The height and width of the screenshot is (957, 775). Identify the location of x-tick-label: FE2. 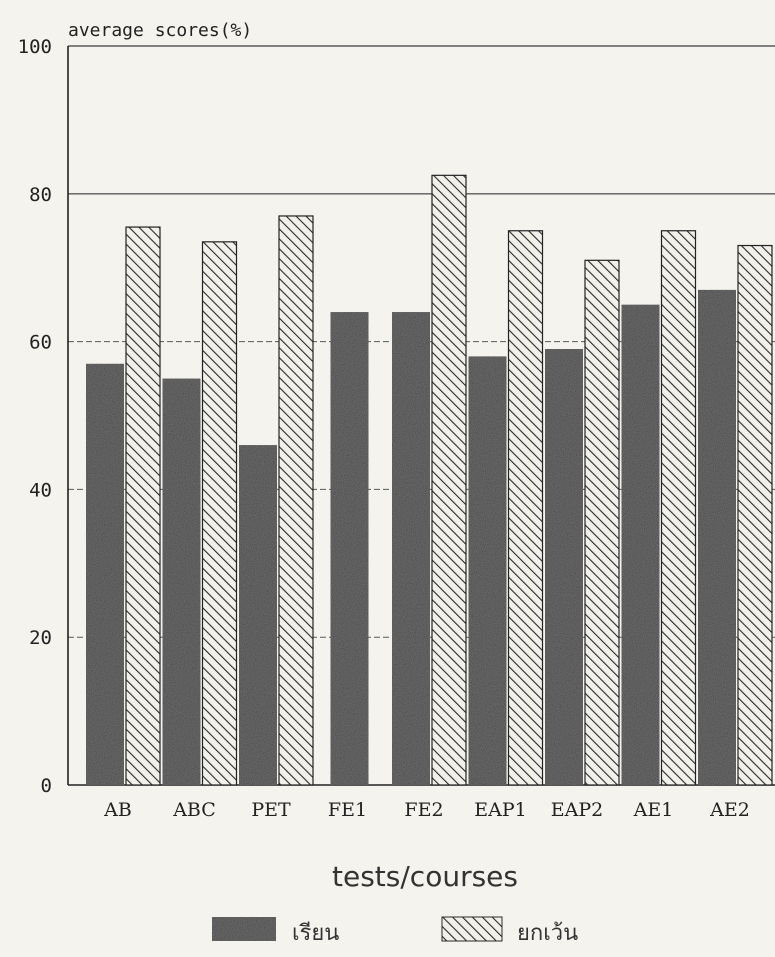
(423, 810).